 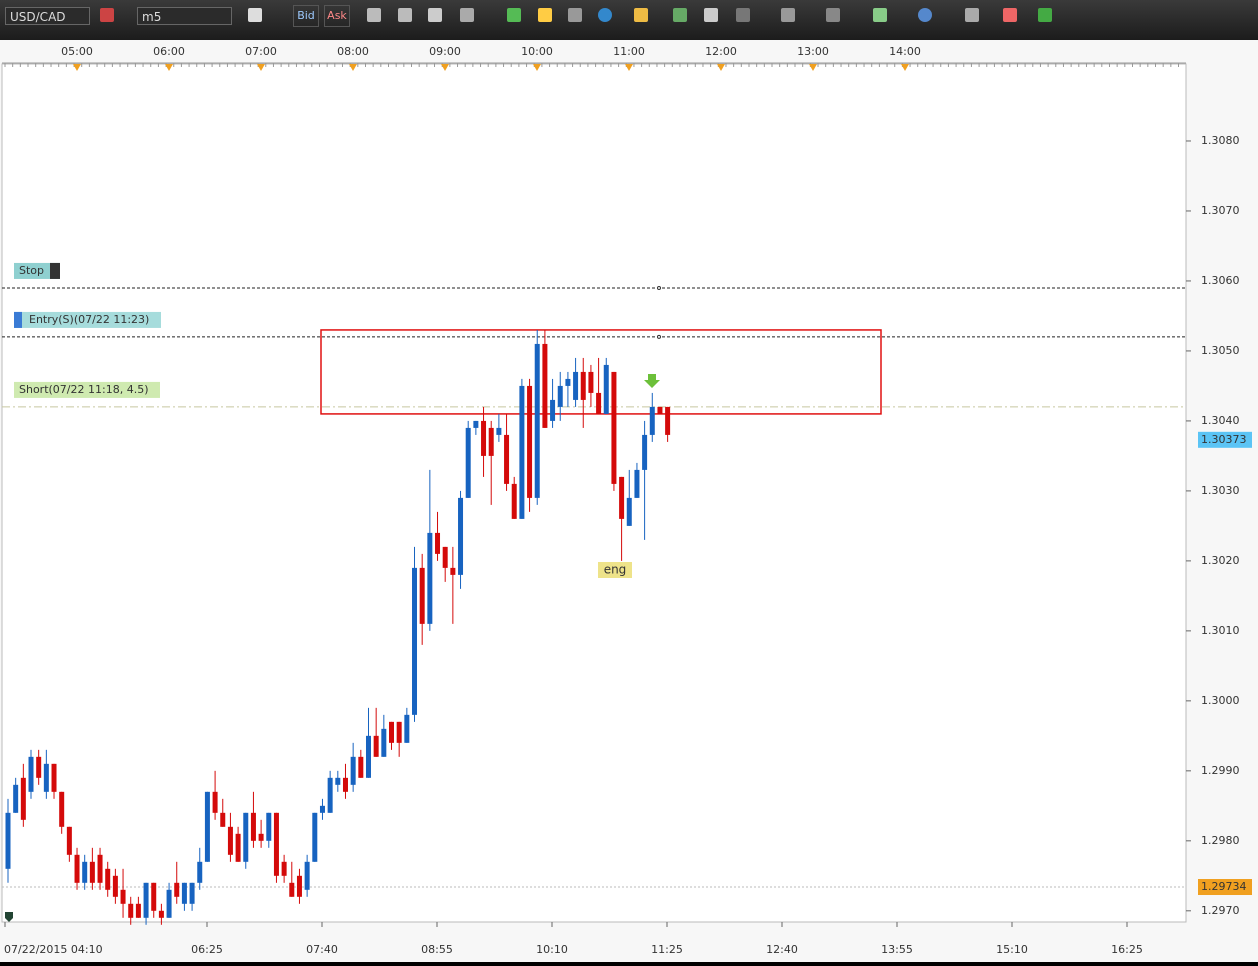 I want to click on level-label-box, so click(x=87, y=389).